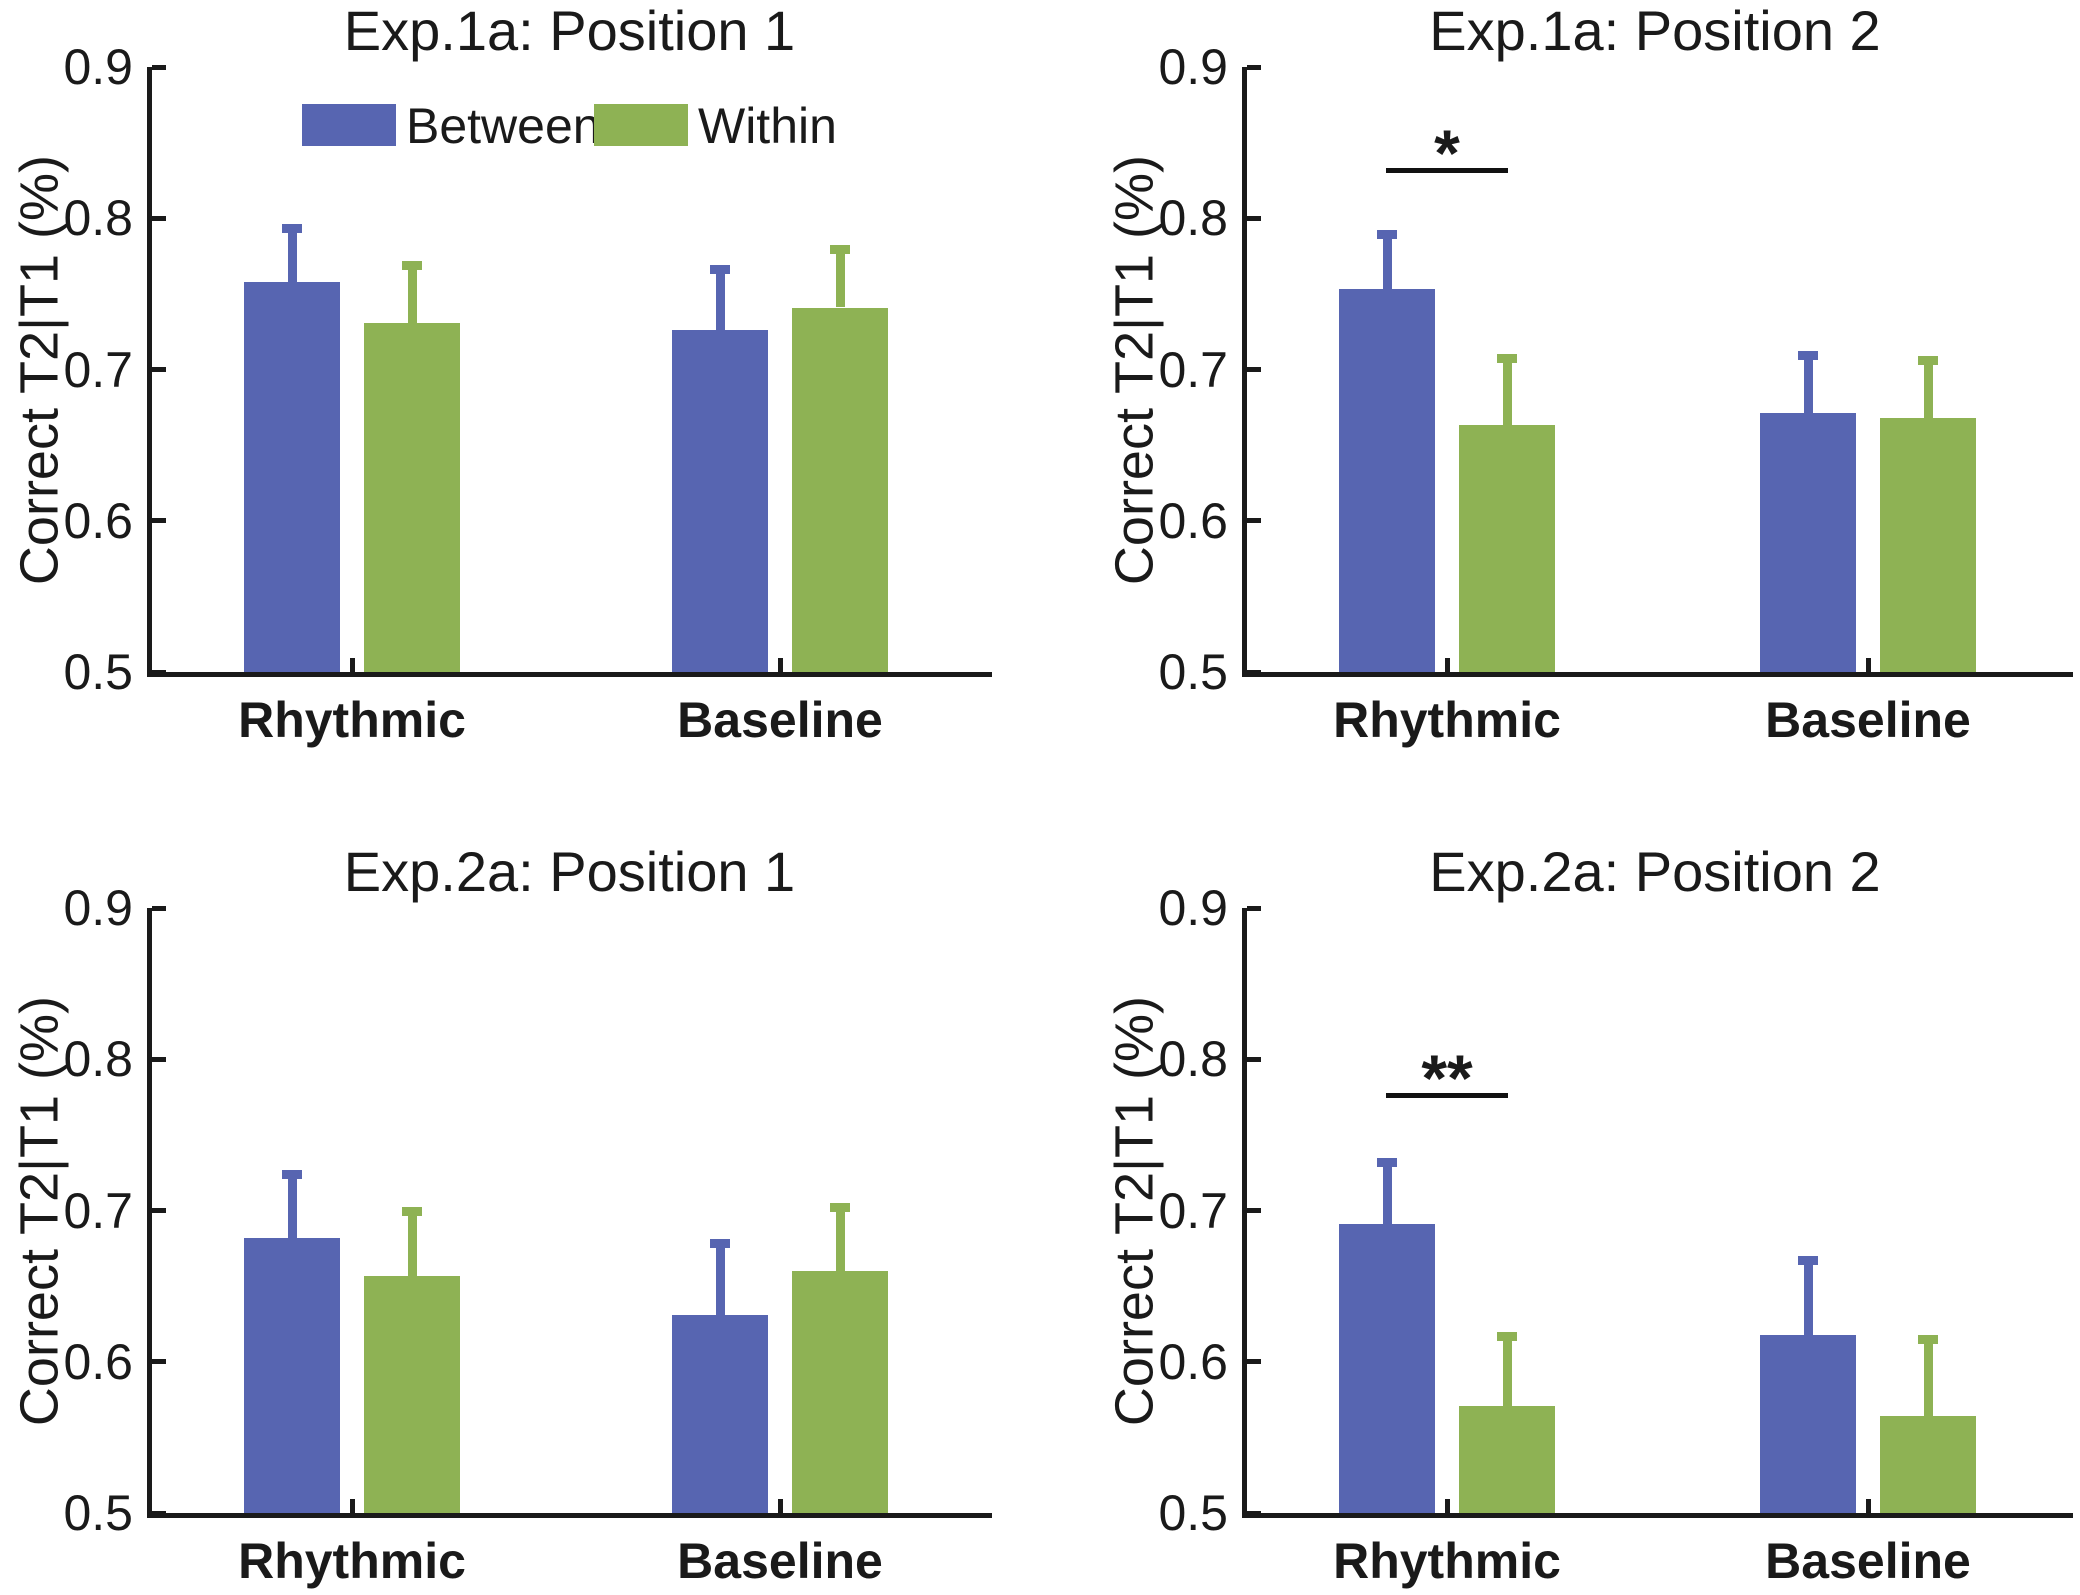 This screenshot has width=2080, height=1595. What do you see at coordinates (1655, 871) in the screenshot?
I see `subplot-title: Exp.2a: Position 2` at bounding box center [1655, 871].